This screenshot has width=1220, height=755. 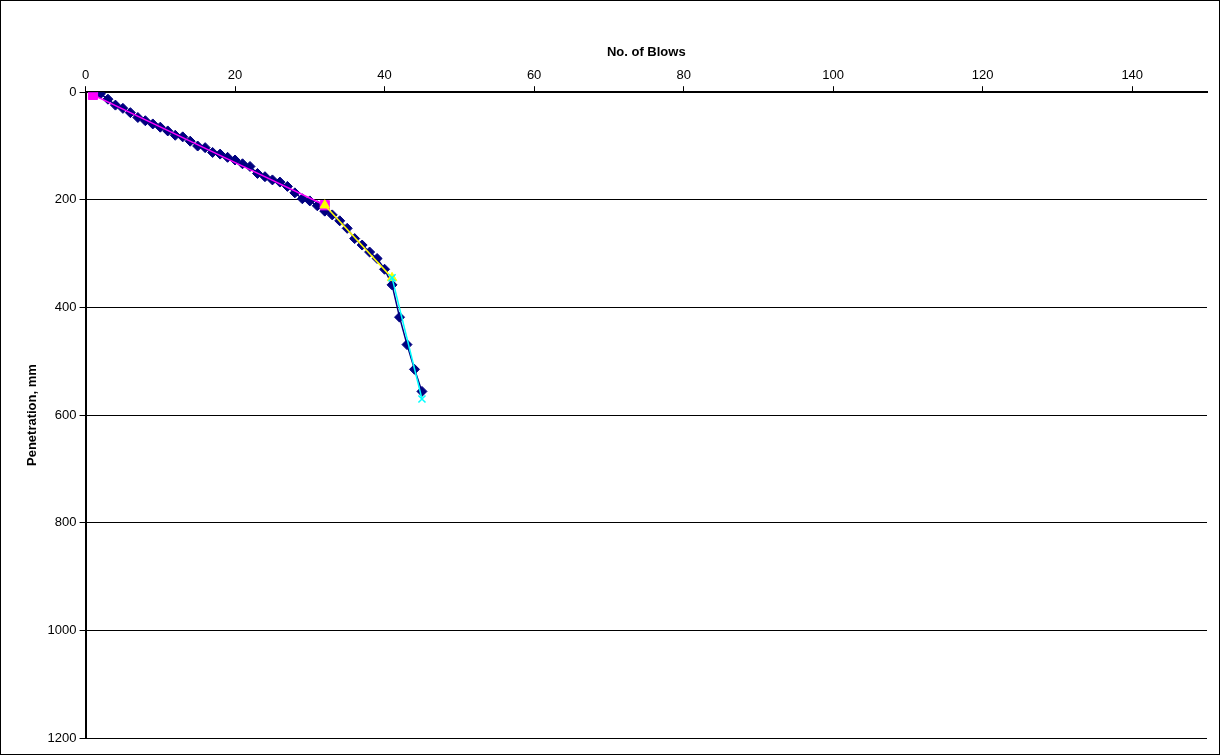 What do you see at coordinates (534, 74) in the screenshot?
I see `x-tick-label: 60` at bounding box center [534, 74].